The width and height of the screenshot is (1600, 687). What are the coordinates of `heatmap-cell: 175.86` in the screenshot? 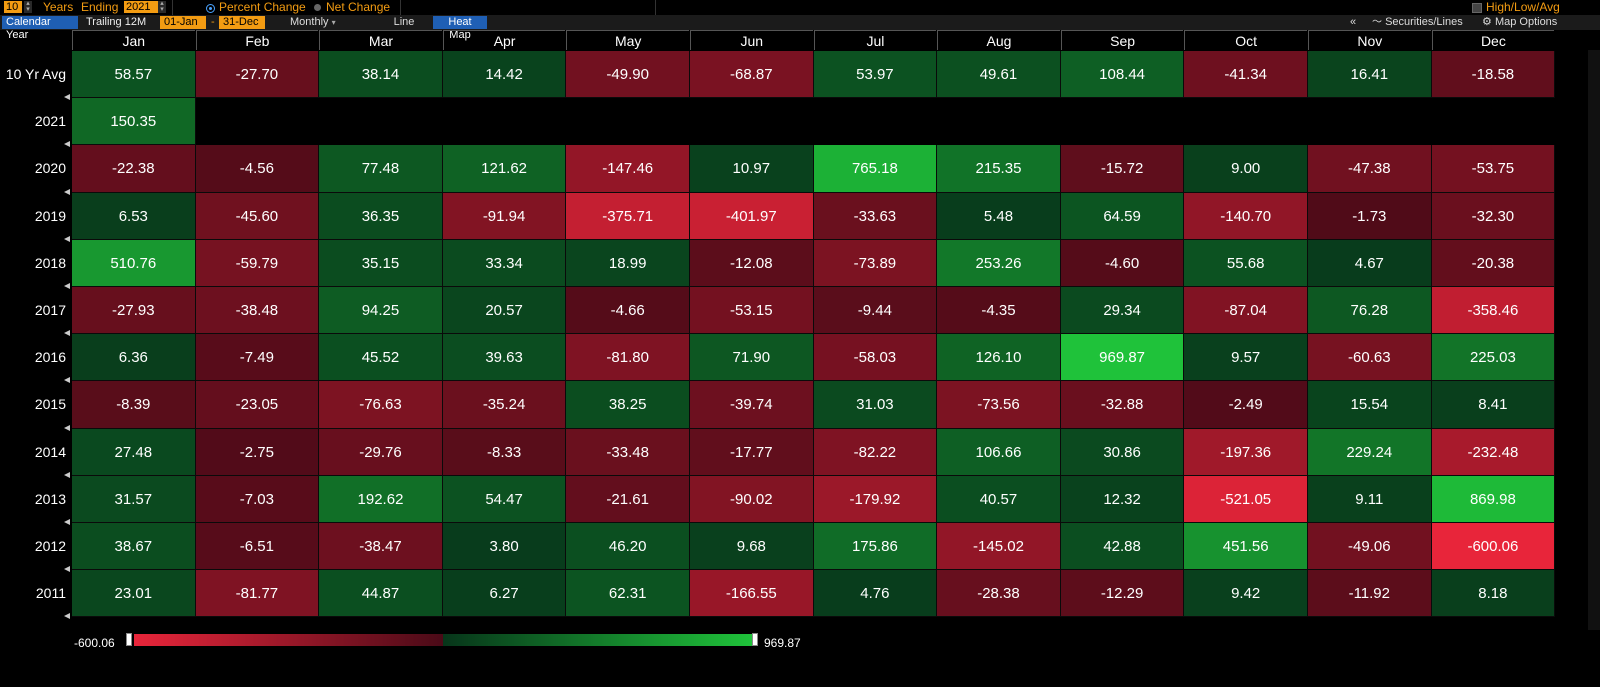 It's located at (875, 547).